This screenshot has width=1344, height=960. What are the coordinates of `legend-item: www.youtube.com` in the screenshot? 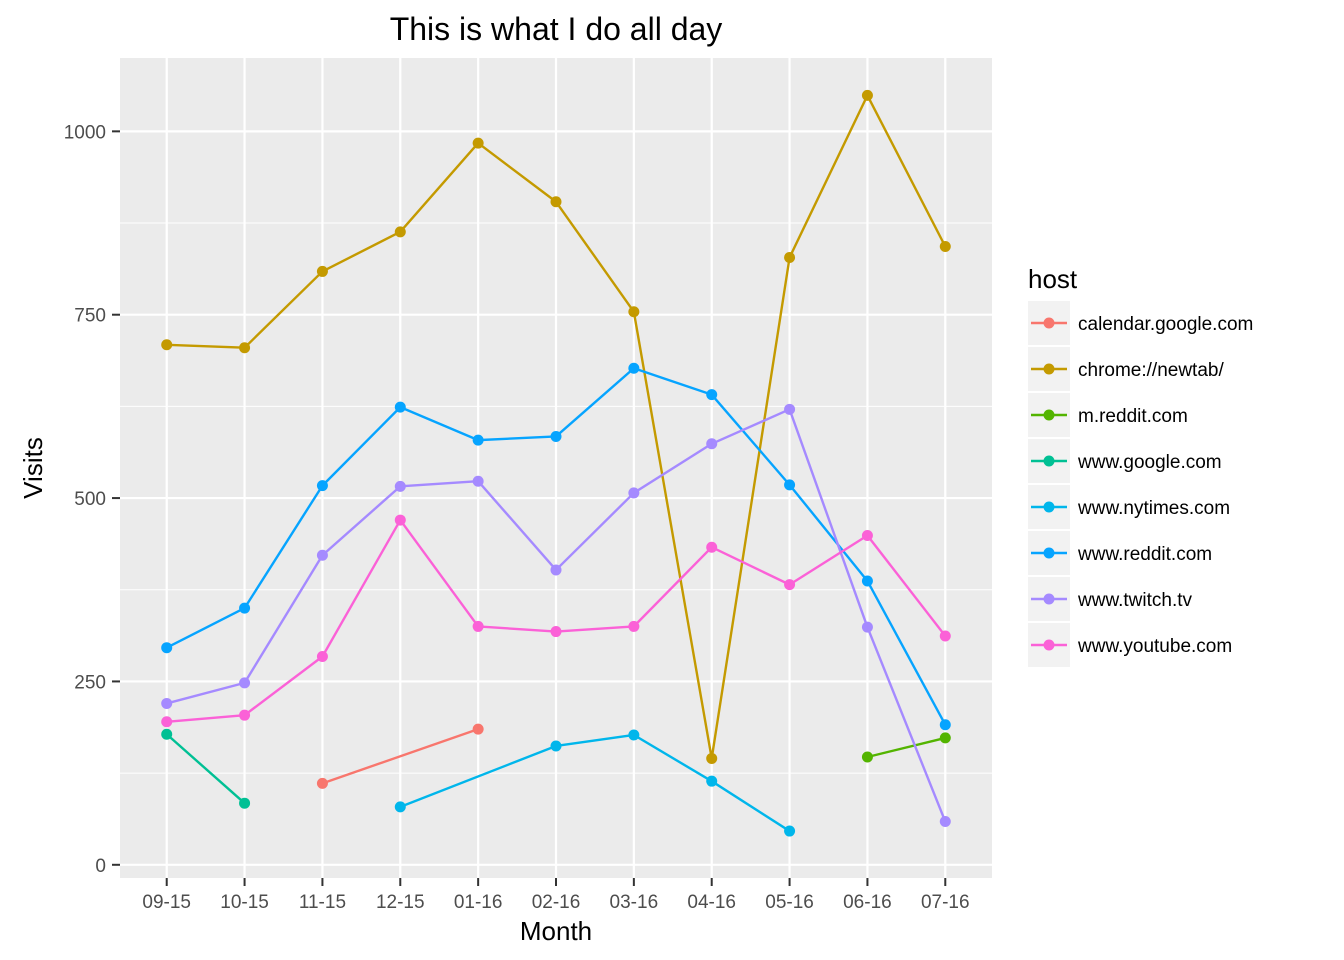 It's located at (1130, 645).